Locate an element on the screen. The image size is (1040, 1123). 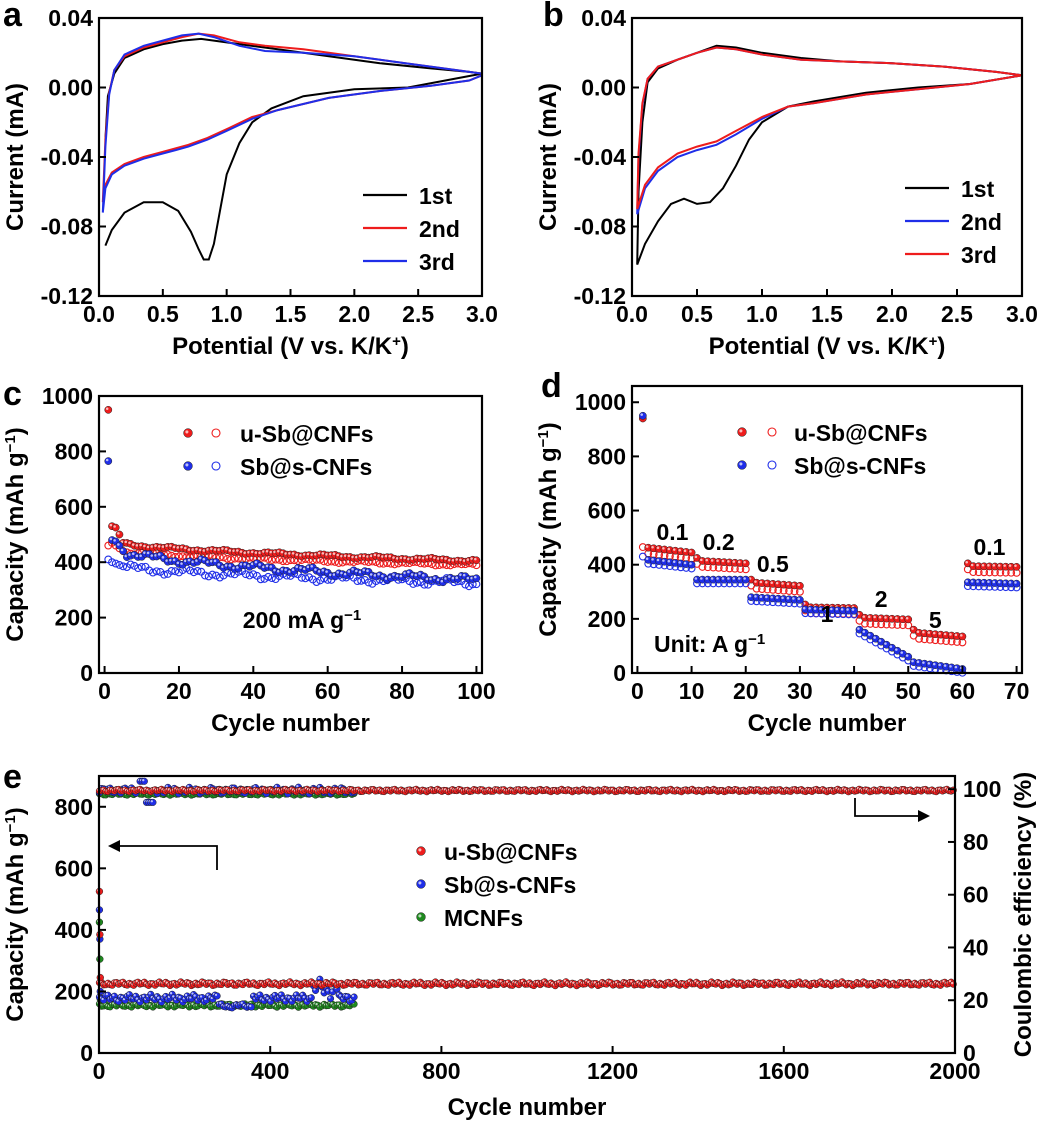
y-tick-label: 1000 is located at coordinates (67, 396).